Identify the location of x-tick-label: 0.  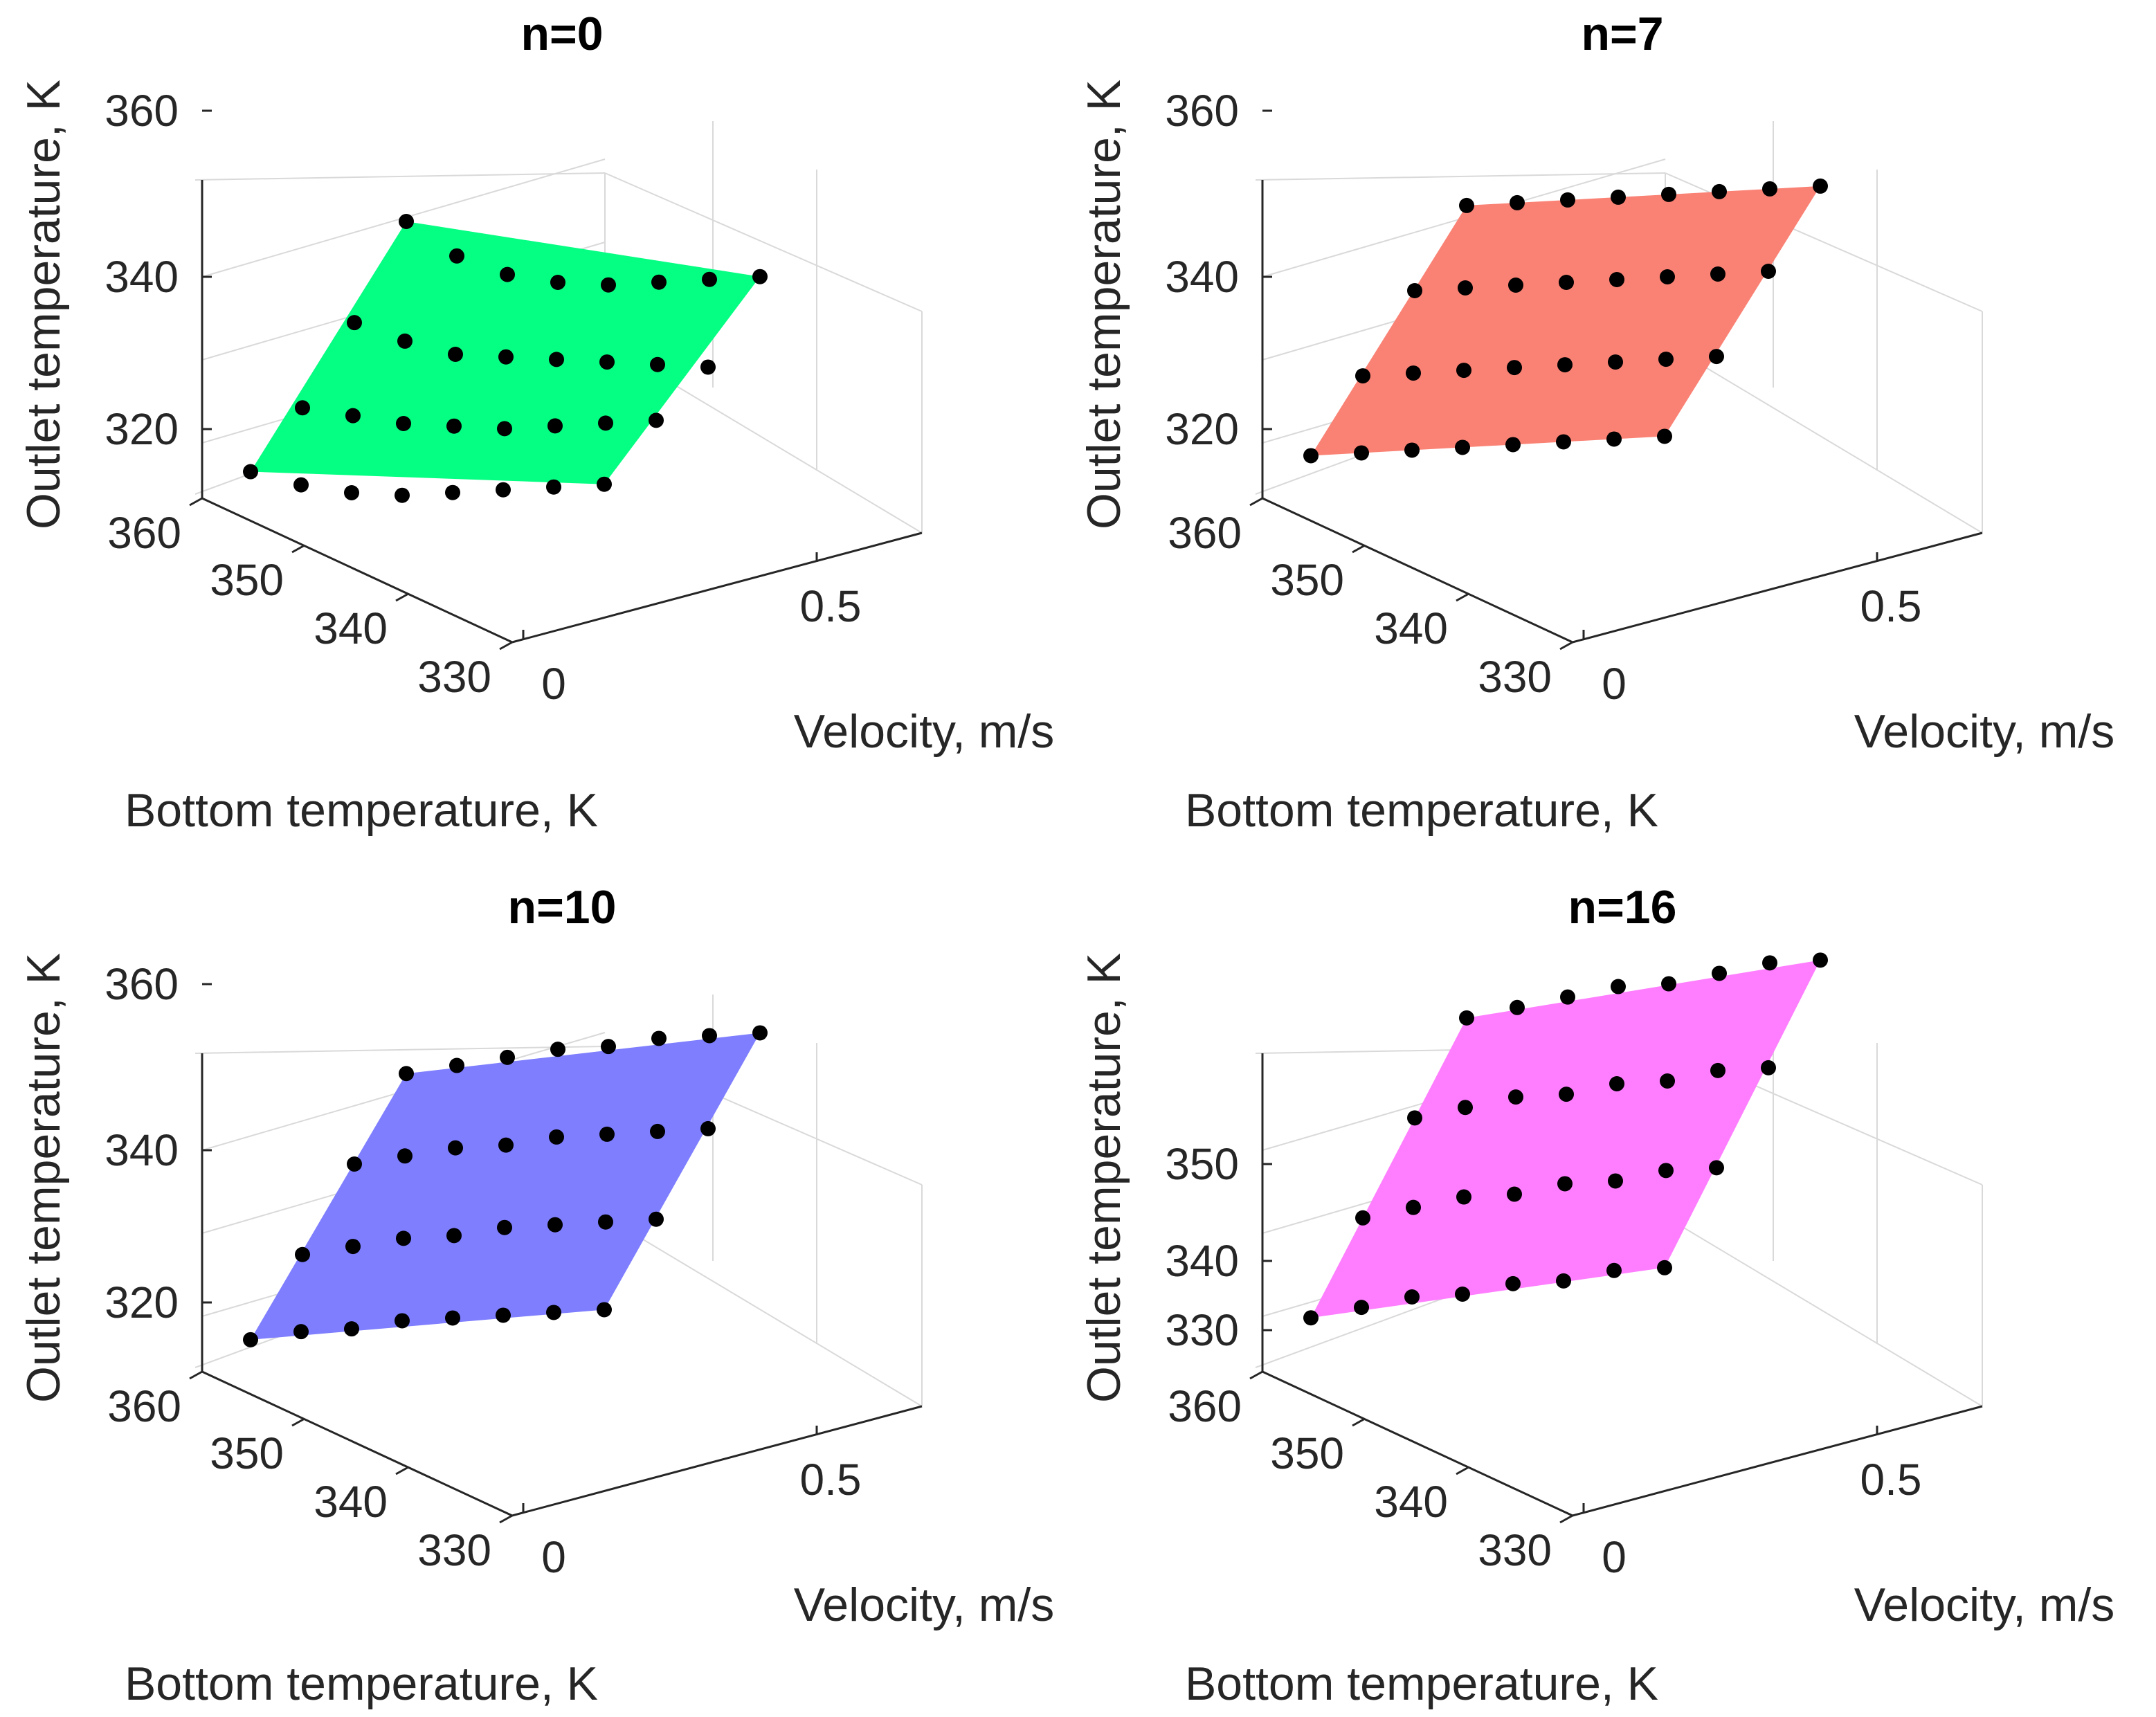
(553, 684).